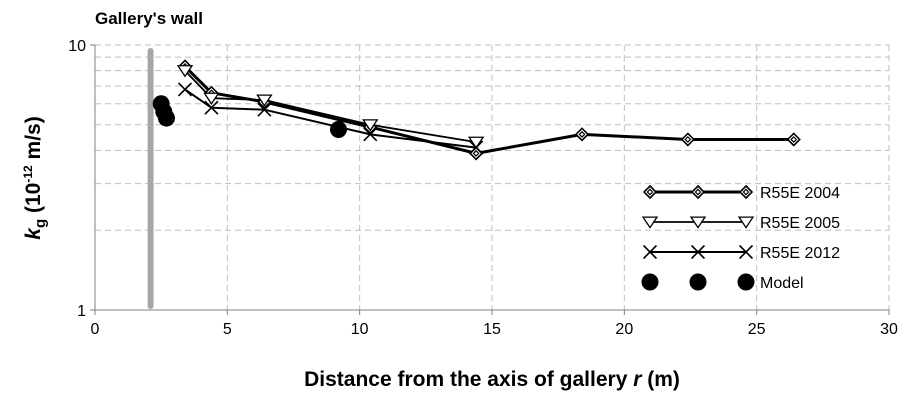  What do you see at coordinates (149, 159) in the screenshot?
I see `gallery-wall: Gallery's wall` at bounding box center [149, 159].